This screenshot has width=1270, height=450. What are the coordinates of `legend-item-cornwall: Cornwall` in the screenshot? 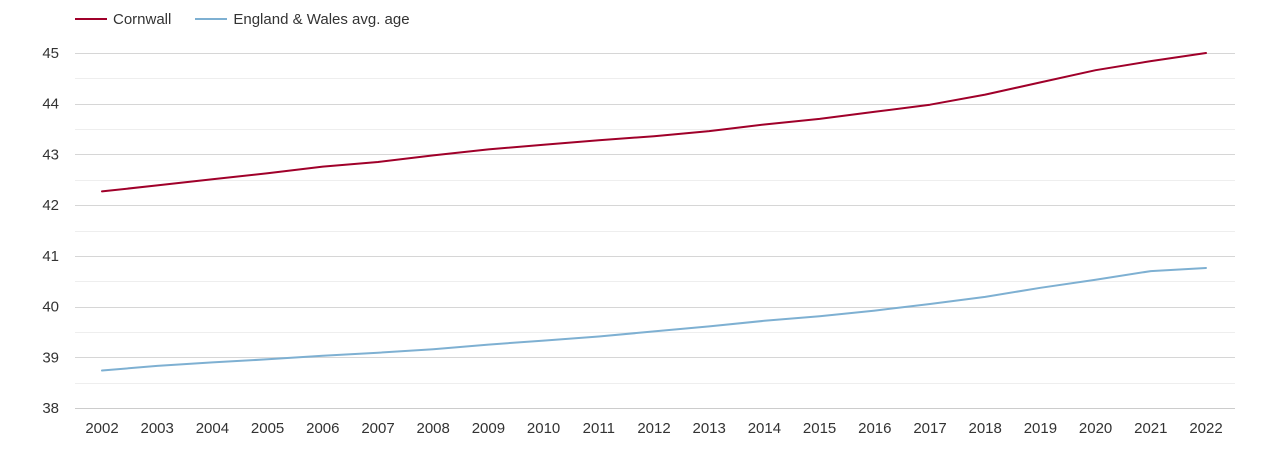 It's located at (123, 19).